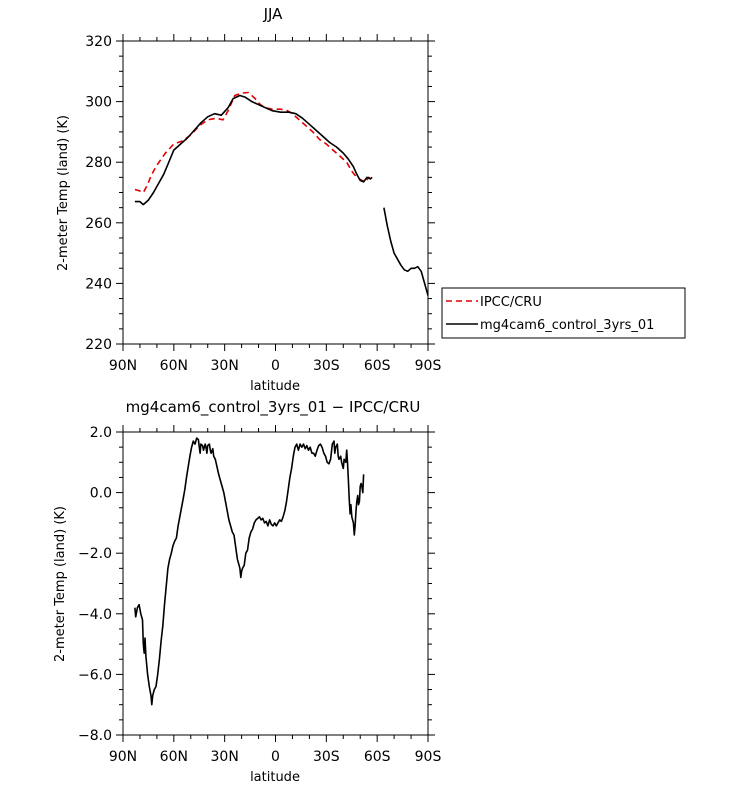 The width and height of the screenshot is (732, 789). Describe the element at coordinates (326, 757) in the screenshot. I see `bottom-xtick-label-4: 30S` at that location.